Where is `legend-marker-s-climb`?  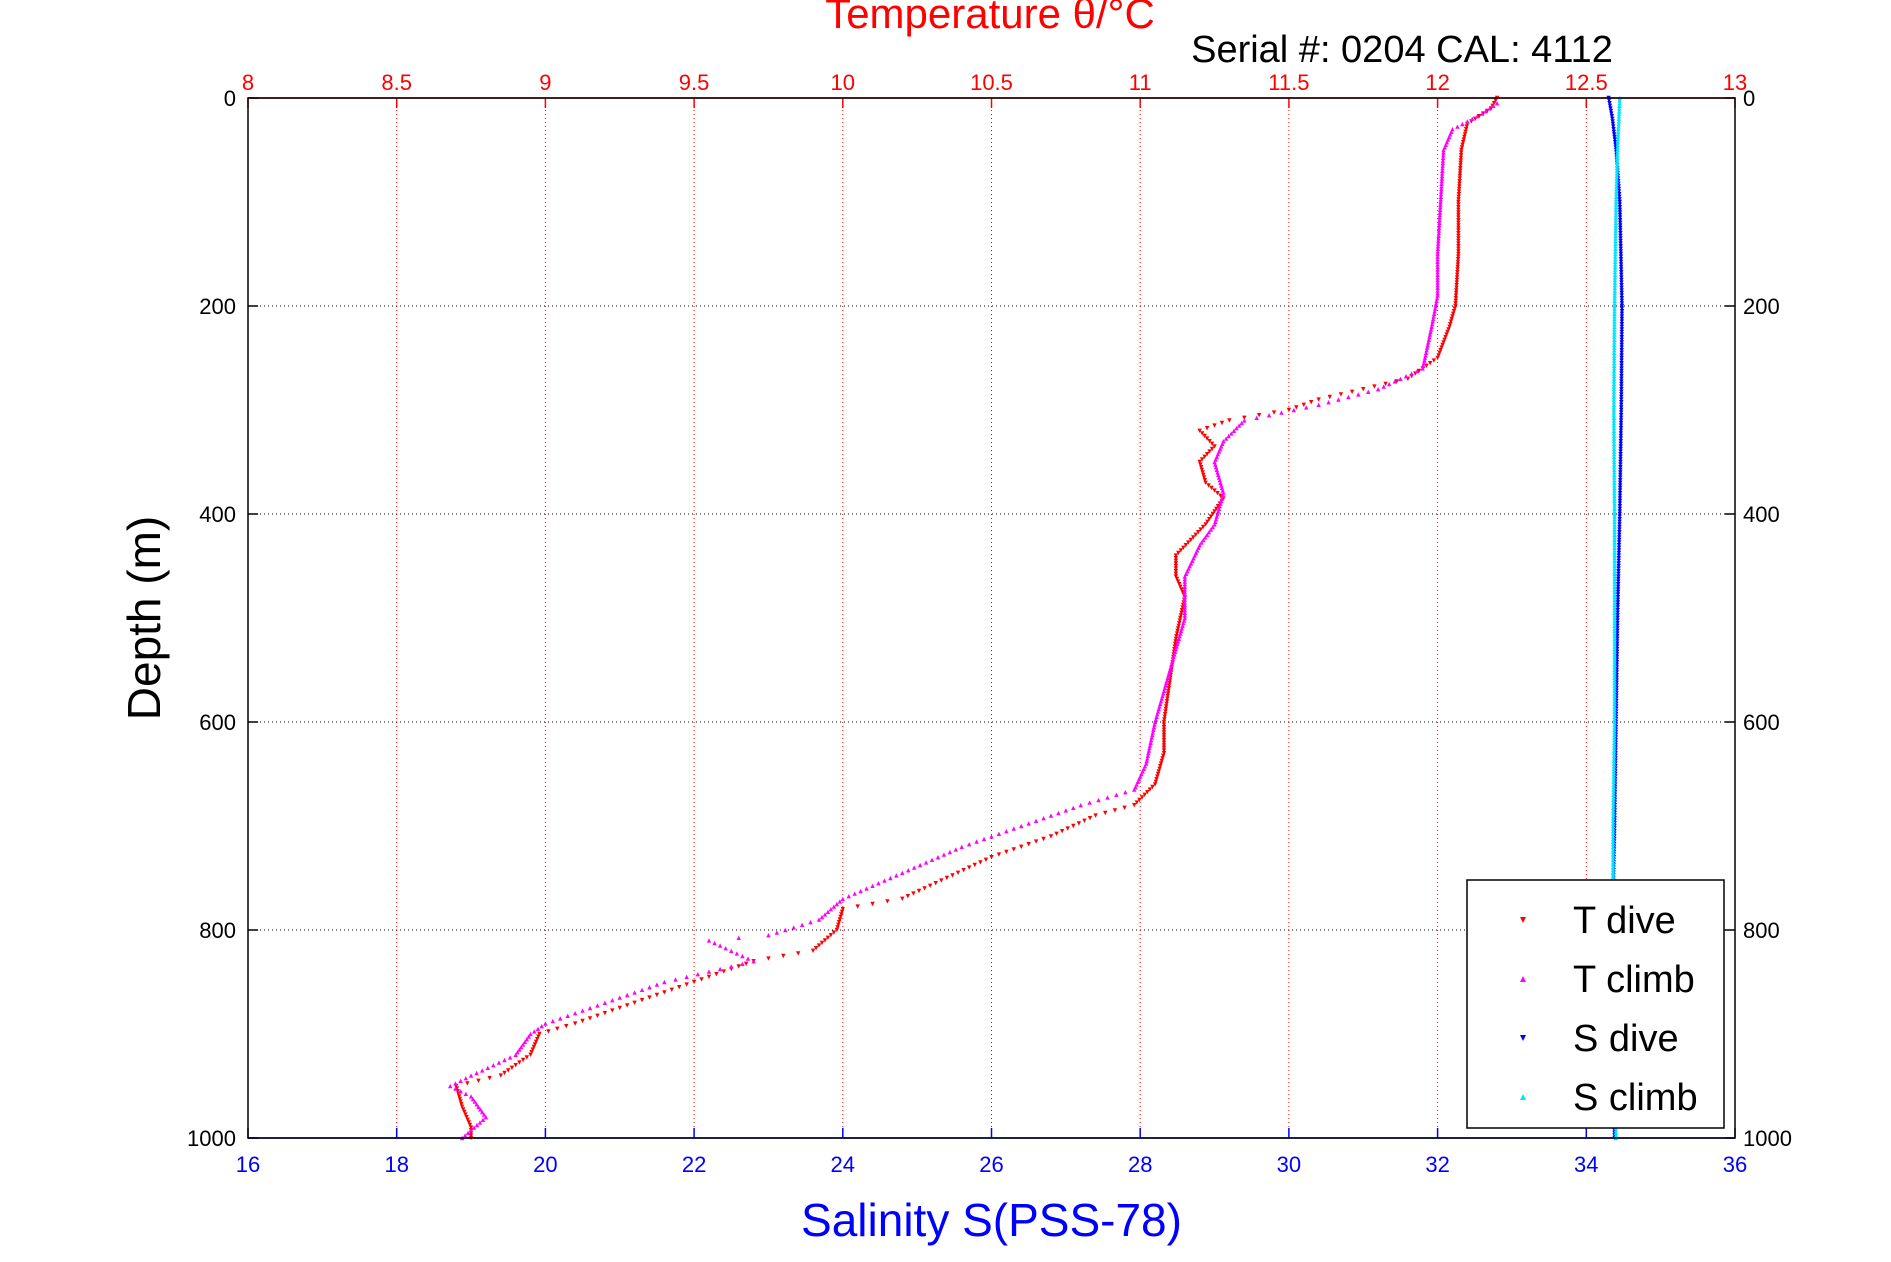 legend-marker-s-climb is located at coordinates (1523, 1097).